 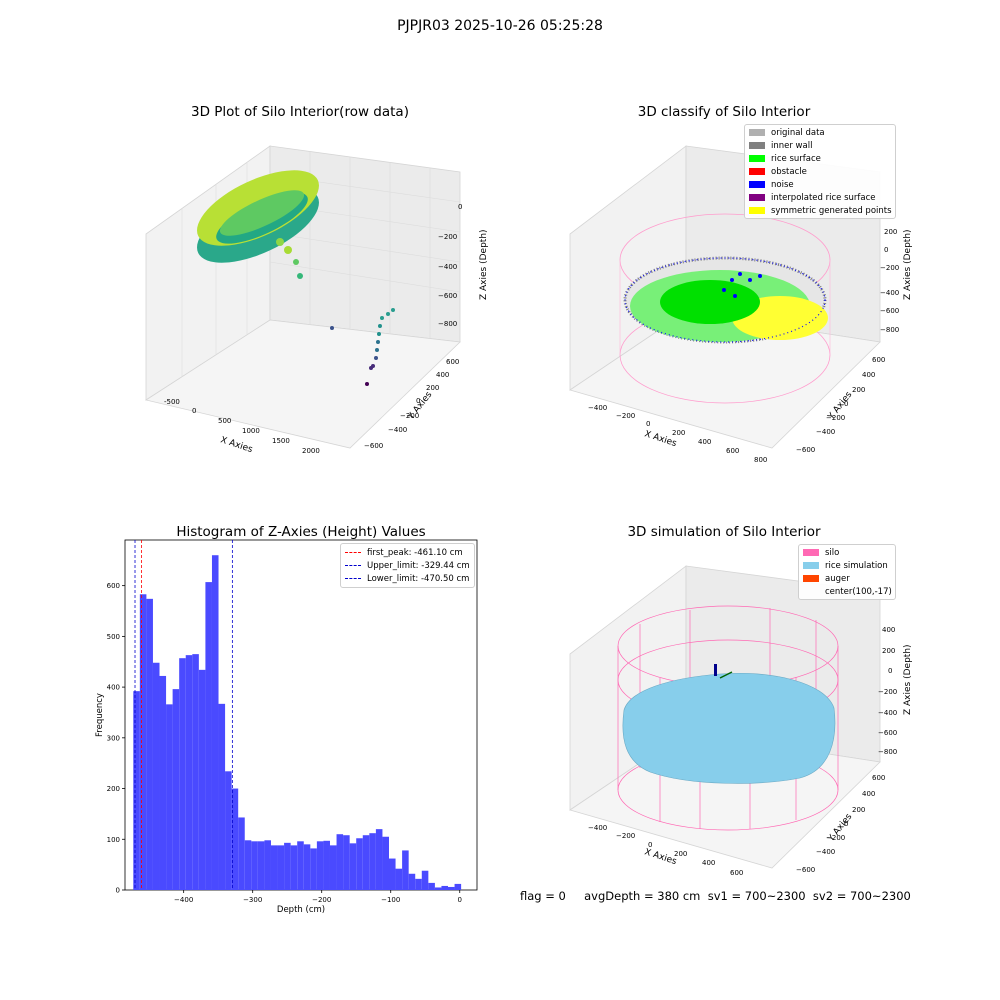 I want to click on panel1-ztick: −400, so click(x=447, y=267).